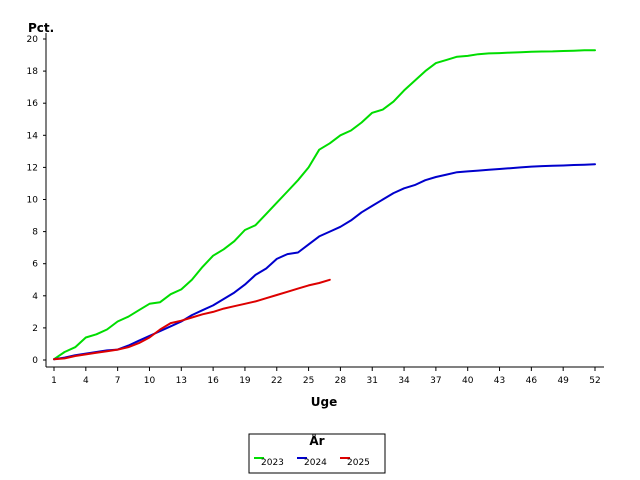  Describe the element at coordinates (372, 381) in the screenshot. I see `x-tick-label: 31` at that location.